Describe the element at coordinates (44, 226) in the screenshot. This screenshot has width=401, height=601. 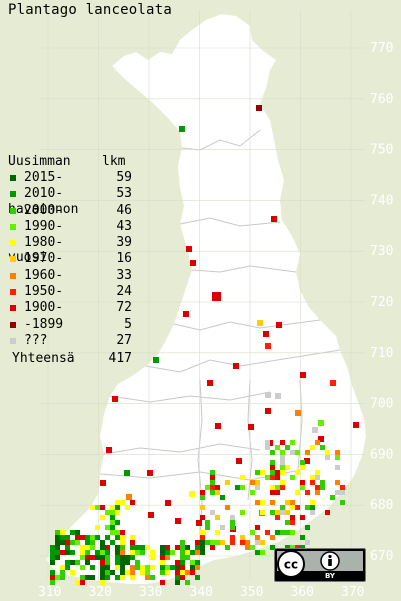
I see `legend-period: 1990-` at that location.